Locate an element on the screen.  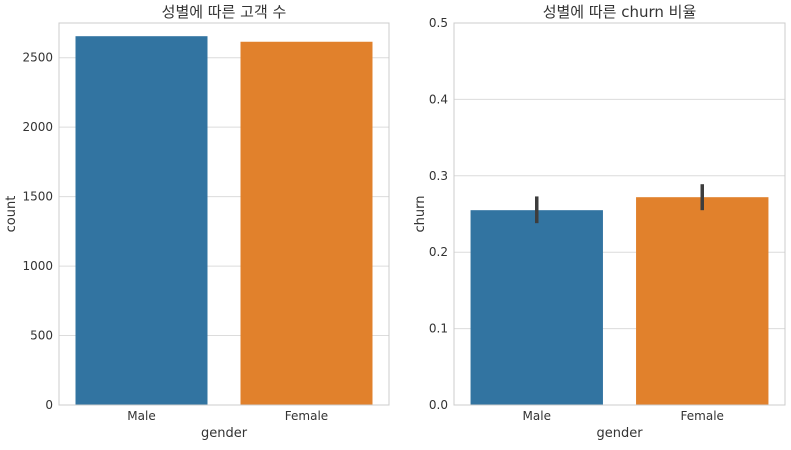
y-tick-label: 0.0 is located at coordinates (438, 405).